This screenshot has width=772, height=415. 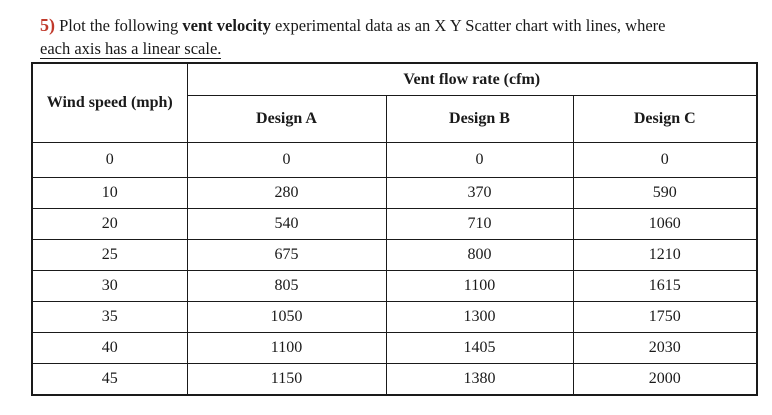 I want to click on table-row: 20 540 710 1060, so click(x=394, y=224).